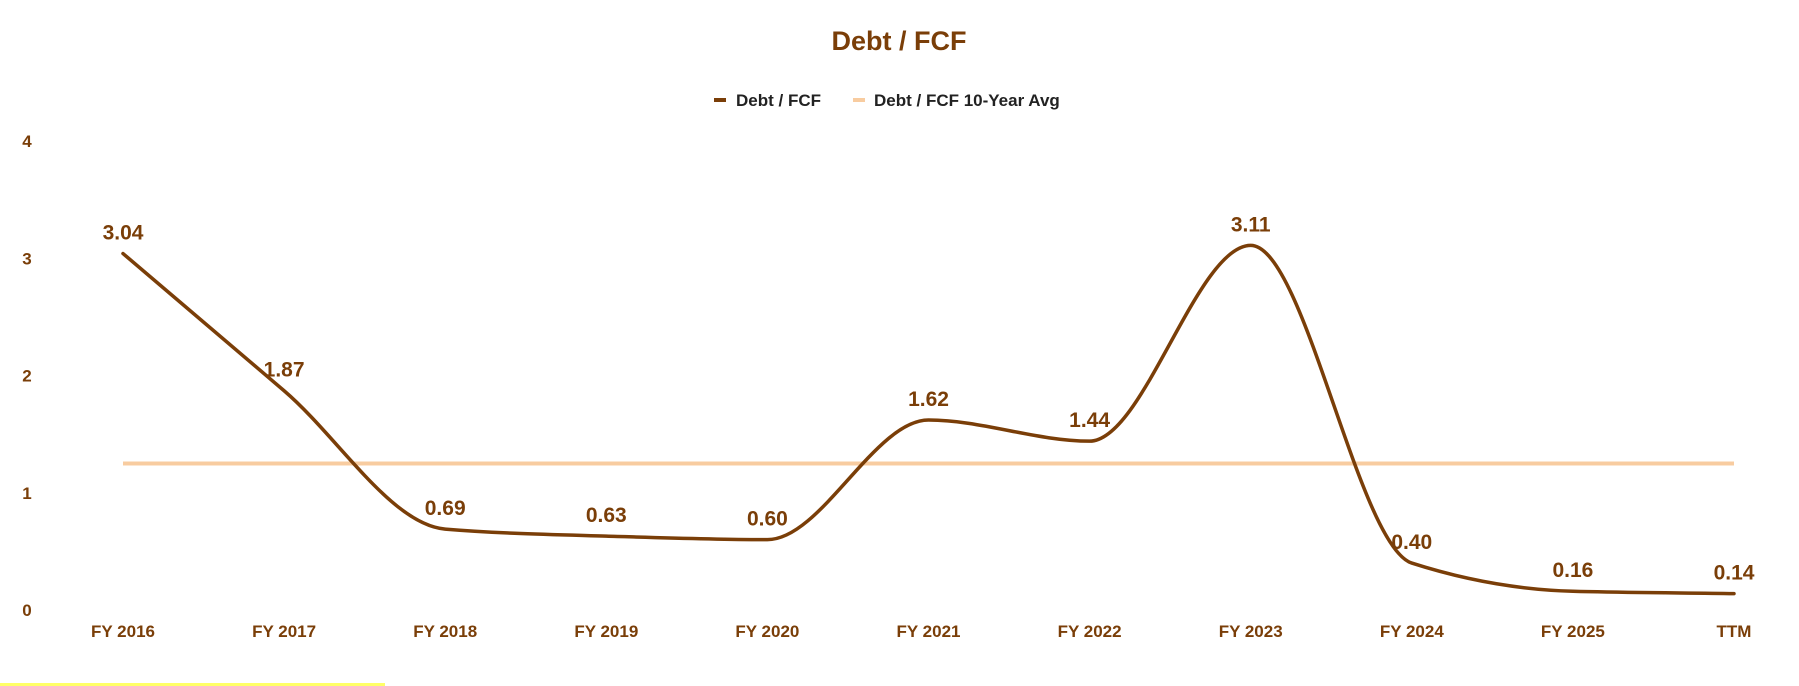  I want to click on data-label: 3.11, so click(1251, 224).